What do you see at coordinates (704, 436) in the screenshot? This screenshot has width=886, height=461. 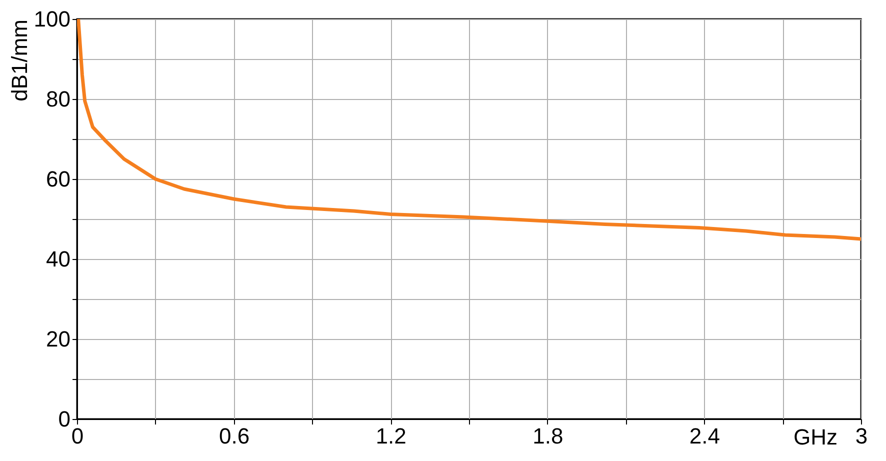 I see `x-tick-label: 2.4` at bounding box center [704, 436].